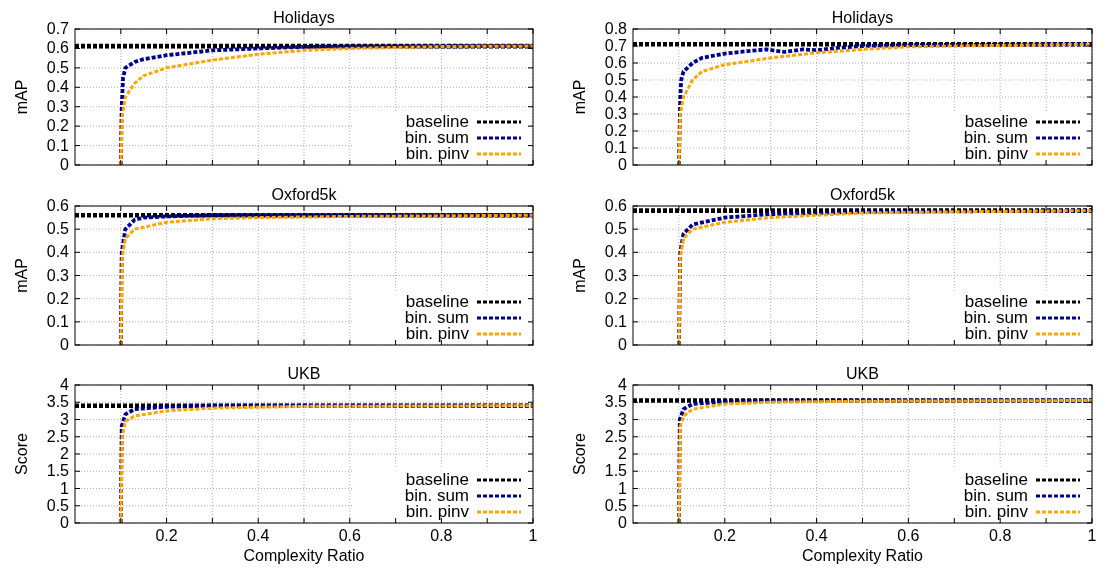 Image resolution: width=1109 pixels, height=577 pixels. Describe the element at coordinates (616, 28) in the screenshot. I see `y-tick-label: 0.8` at that location.